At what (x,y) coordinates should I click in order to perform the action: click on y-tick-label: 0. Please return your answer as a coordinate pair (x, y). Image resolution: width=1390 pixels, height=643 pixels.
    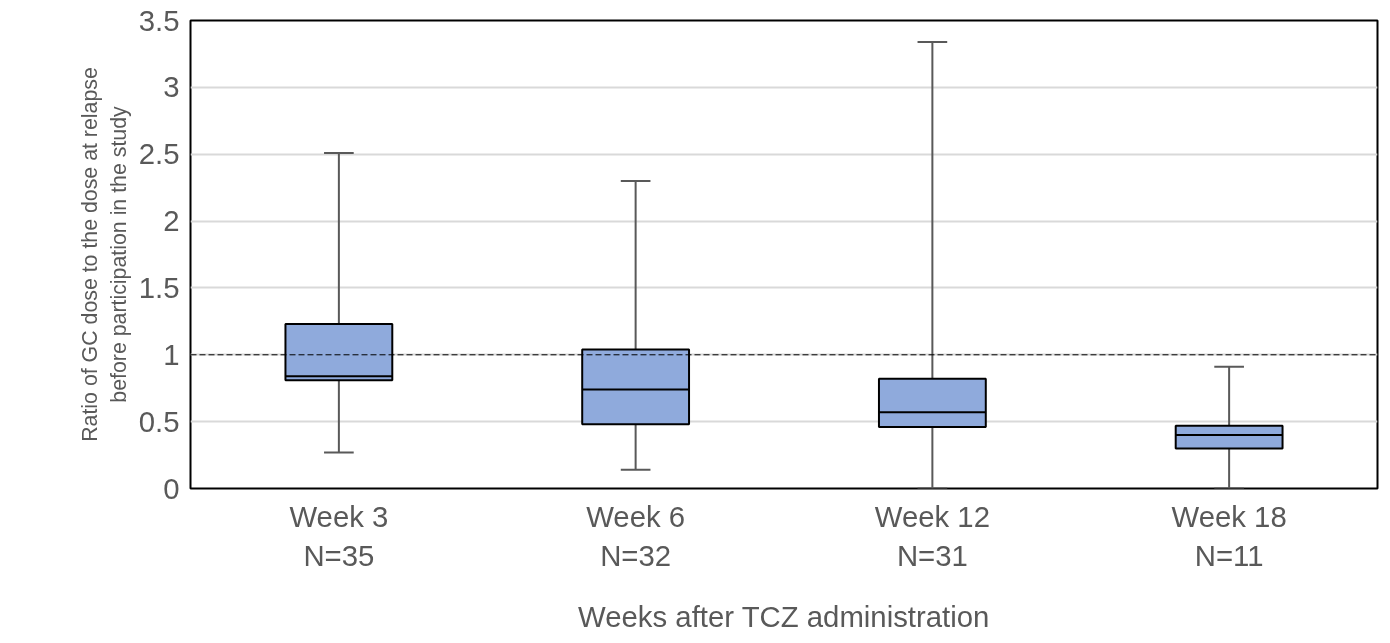
    Looking at the image, I should click on (171, 488).